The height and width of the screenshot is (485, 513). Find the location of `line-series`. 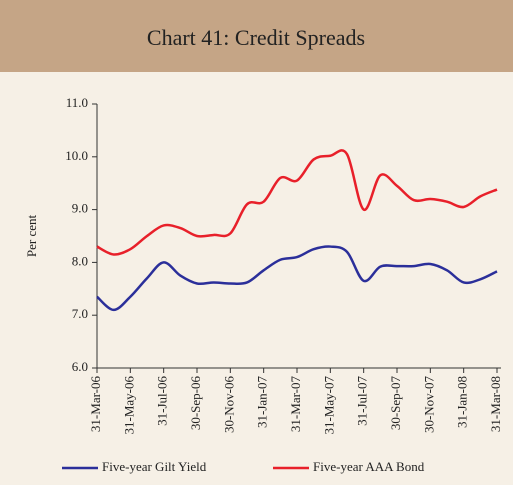

line-series is located at coordinates (297, 278).